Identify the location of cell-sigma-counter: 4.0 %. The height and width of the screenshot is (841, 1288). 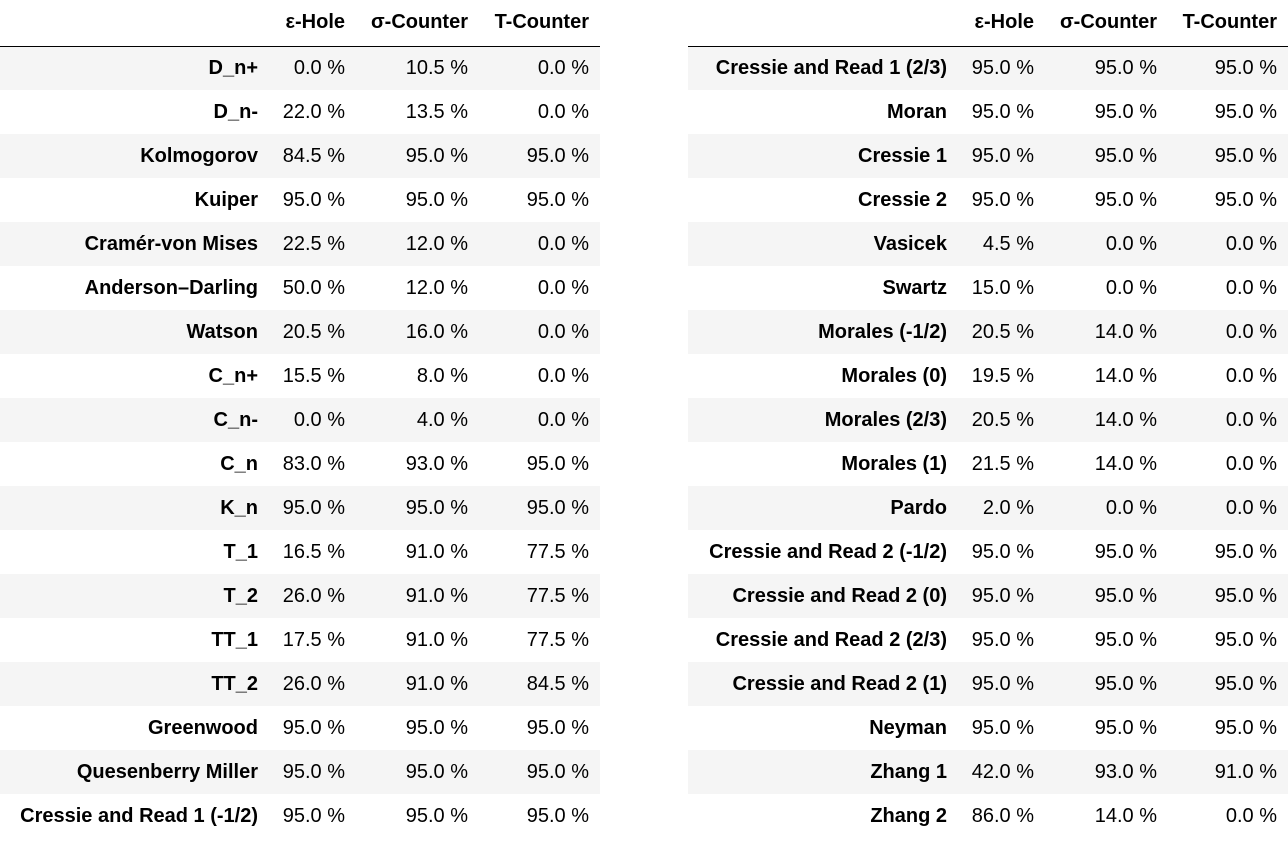
(442, 419).